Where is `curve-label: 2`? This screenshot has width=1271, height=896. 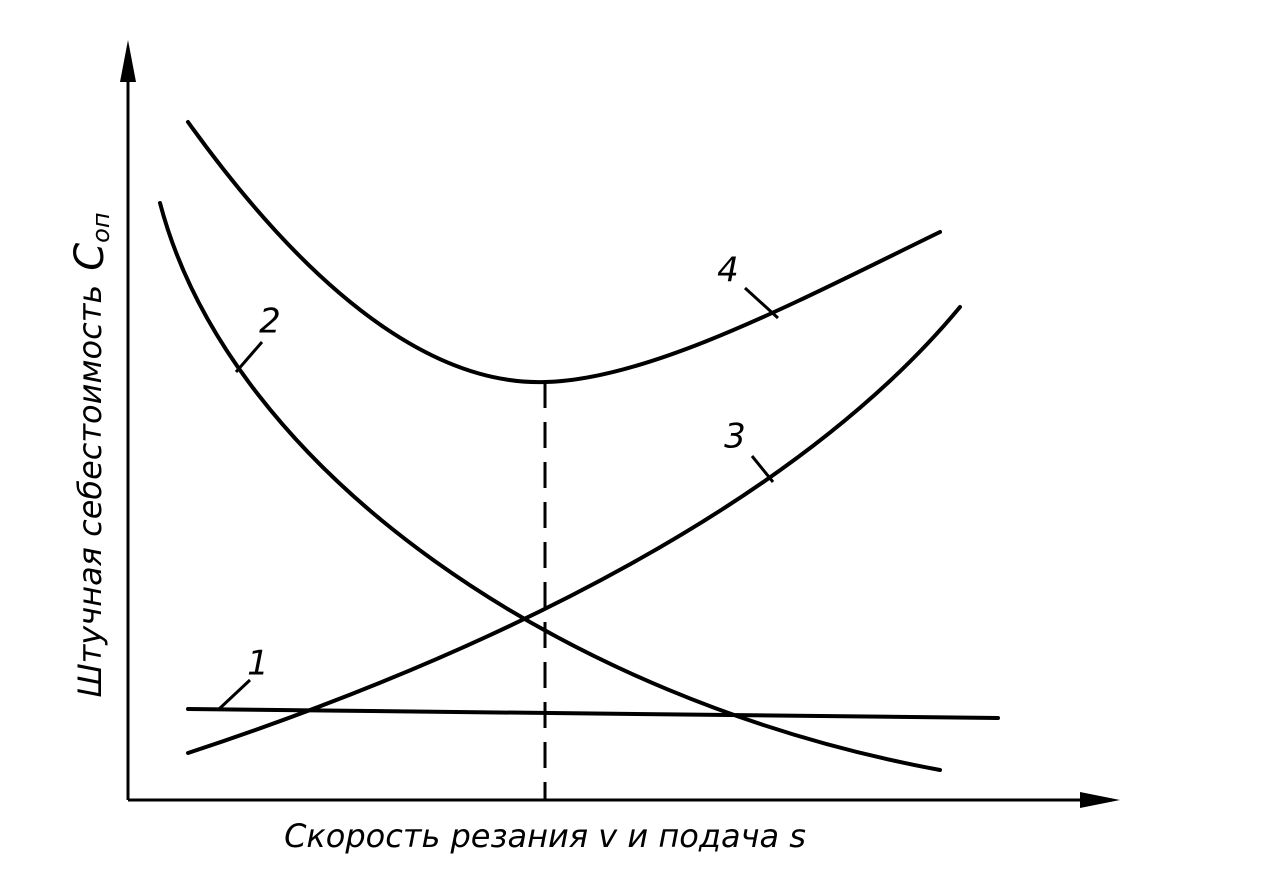 curve-label: 2 is located at coordinates (270, 322).